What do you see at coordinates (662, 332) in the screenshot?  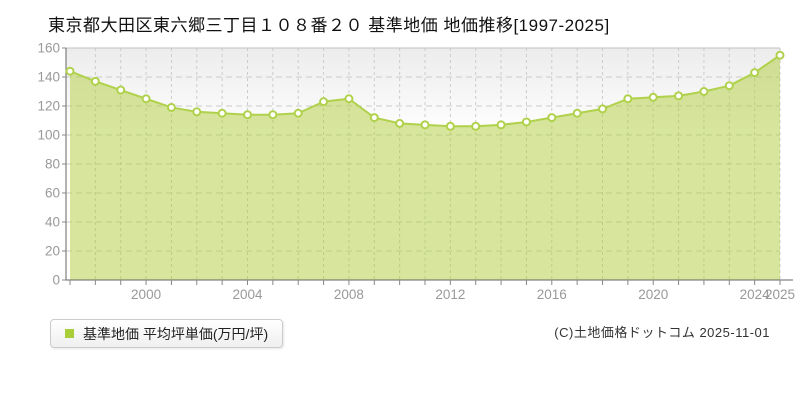 I see `copyright-text: (C)土地価格ドットコム 2025-11-01` at bounding box center [662, 332].